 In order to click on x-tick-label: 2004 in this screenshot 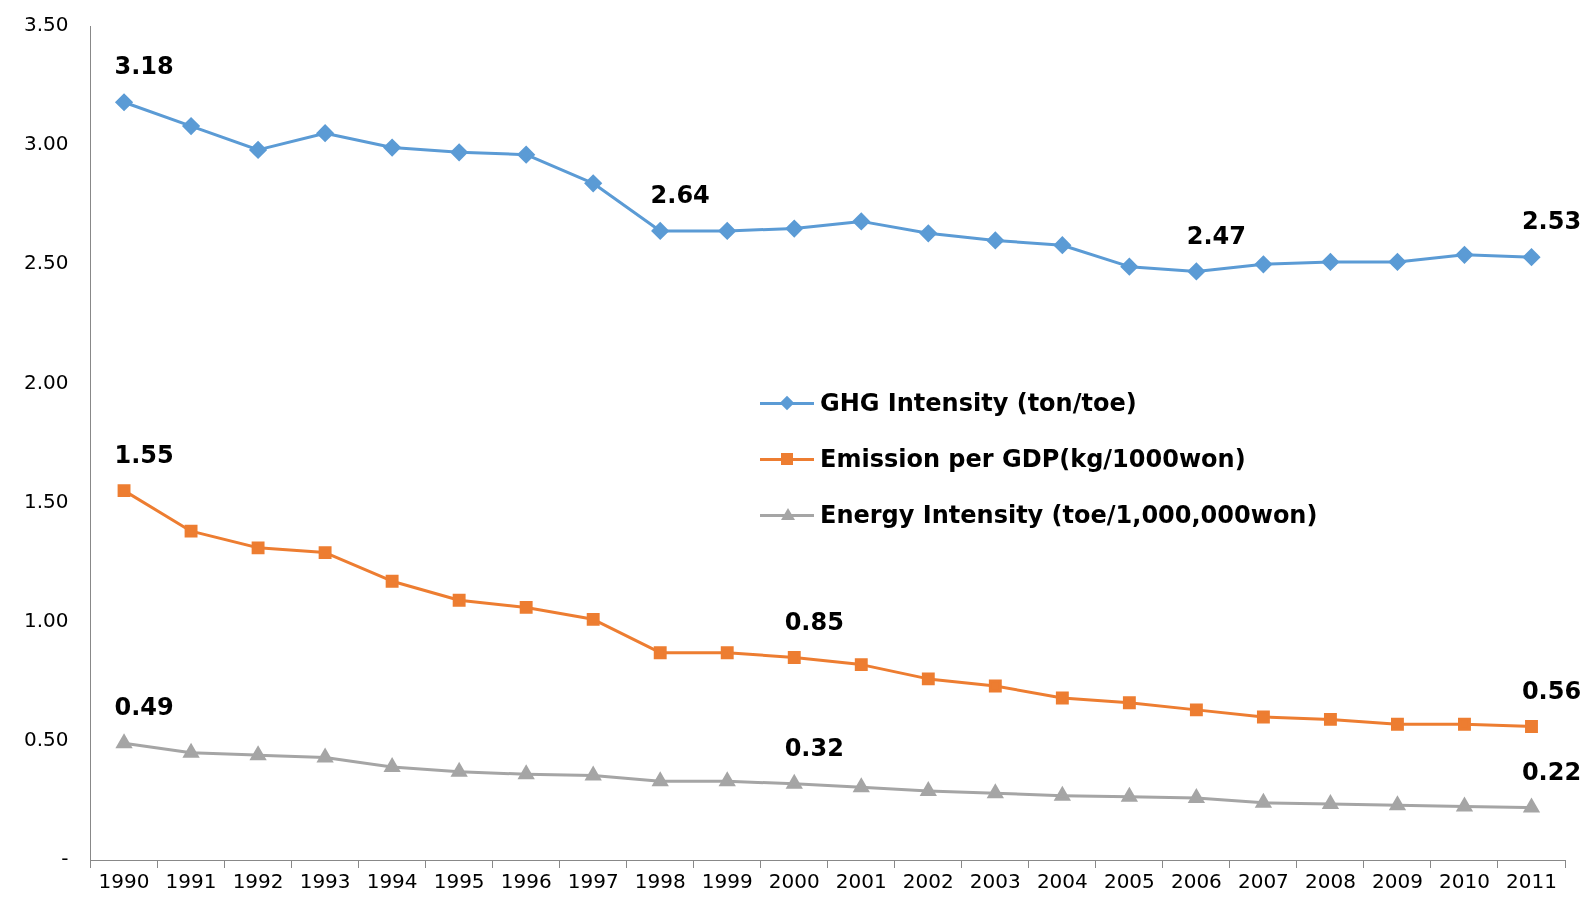, I will do `click(1062, 881)`.